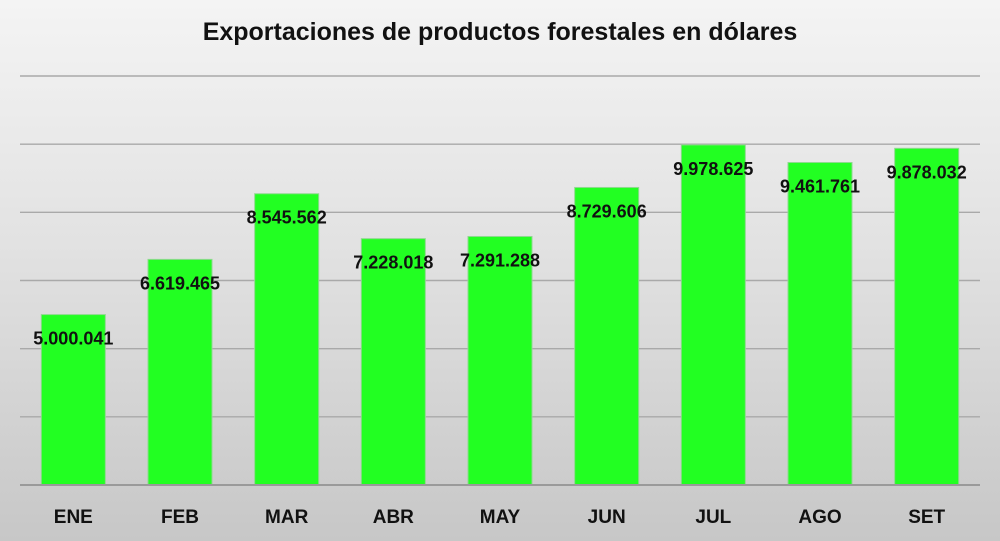  What do you see at coordinates (180, 283) in the screenshot?
I see `data-label-feb: 6.619.465` at bounding box center [180, 283].